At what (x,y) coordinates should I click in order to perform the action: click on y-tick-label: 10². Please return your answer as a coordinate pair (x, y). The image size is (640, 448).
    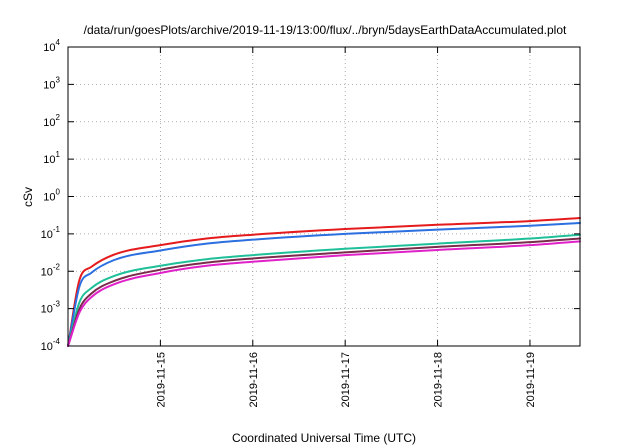
    Looking at the image, I should click on (51, 121).